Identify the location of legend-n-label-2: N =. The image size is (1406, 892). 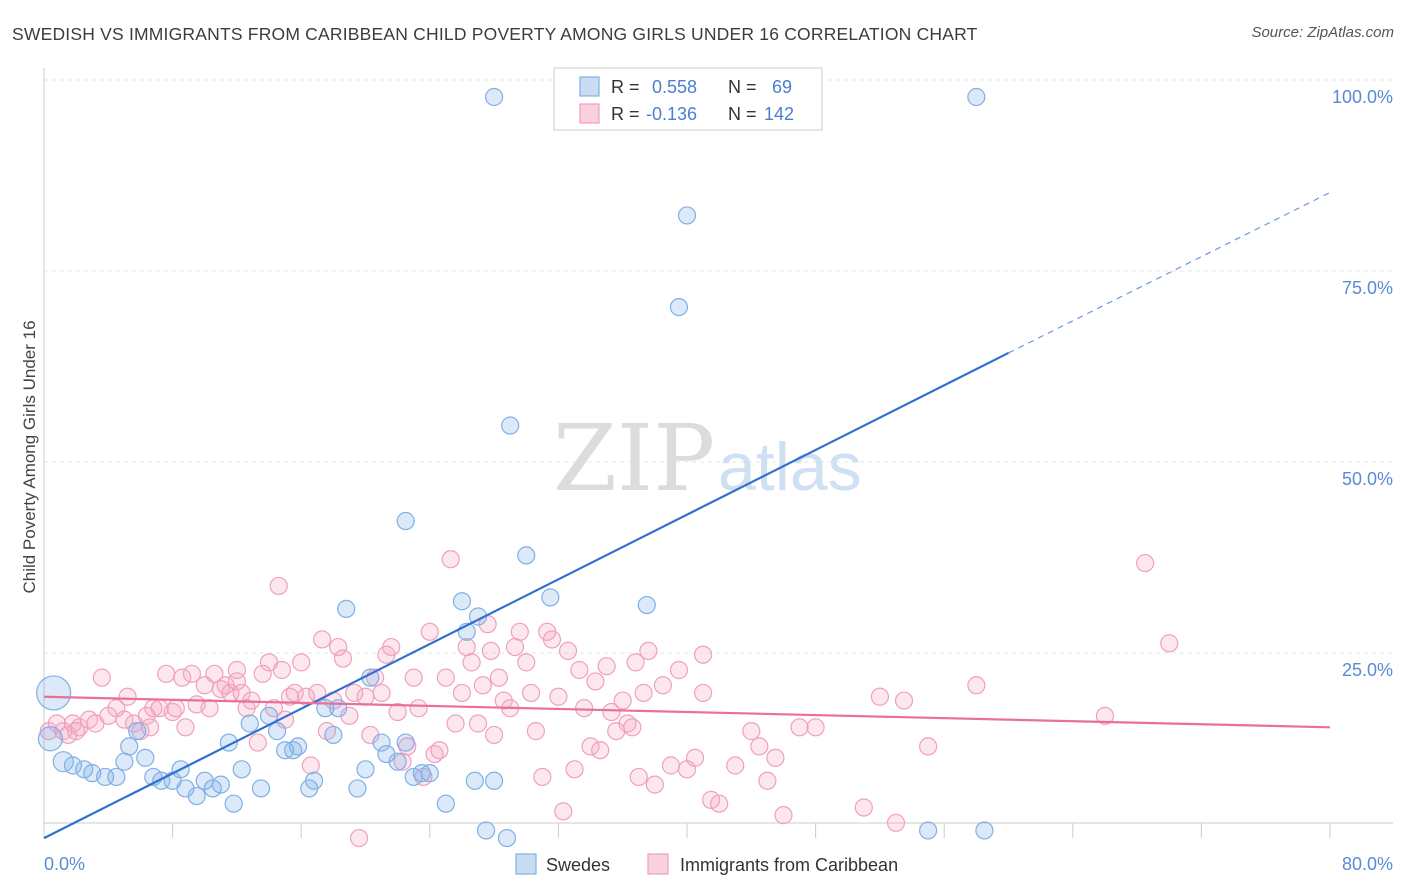
(742, 114).